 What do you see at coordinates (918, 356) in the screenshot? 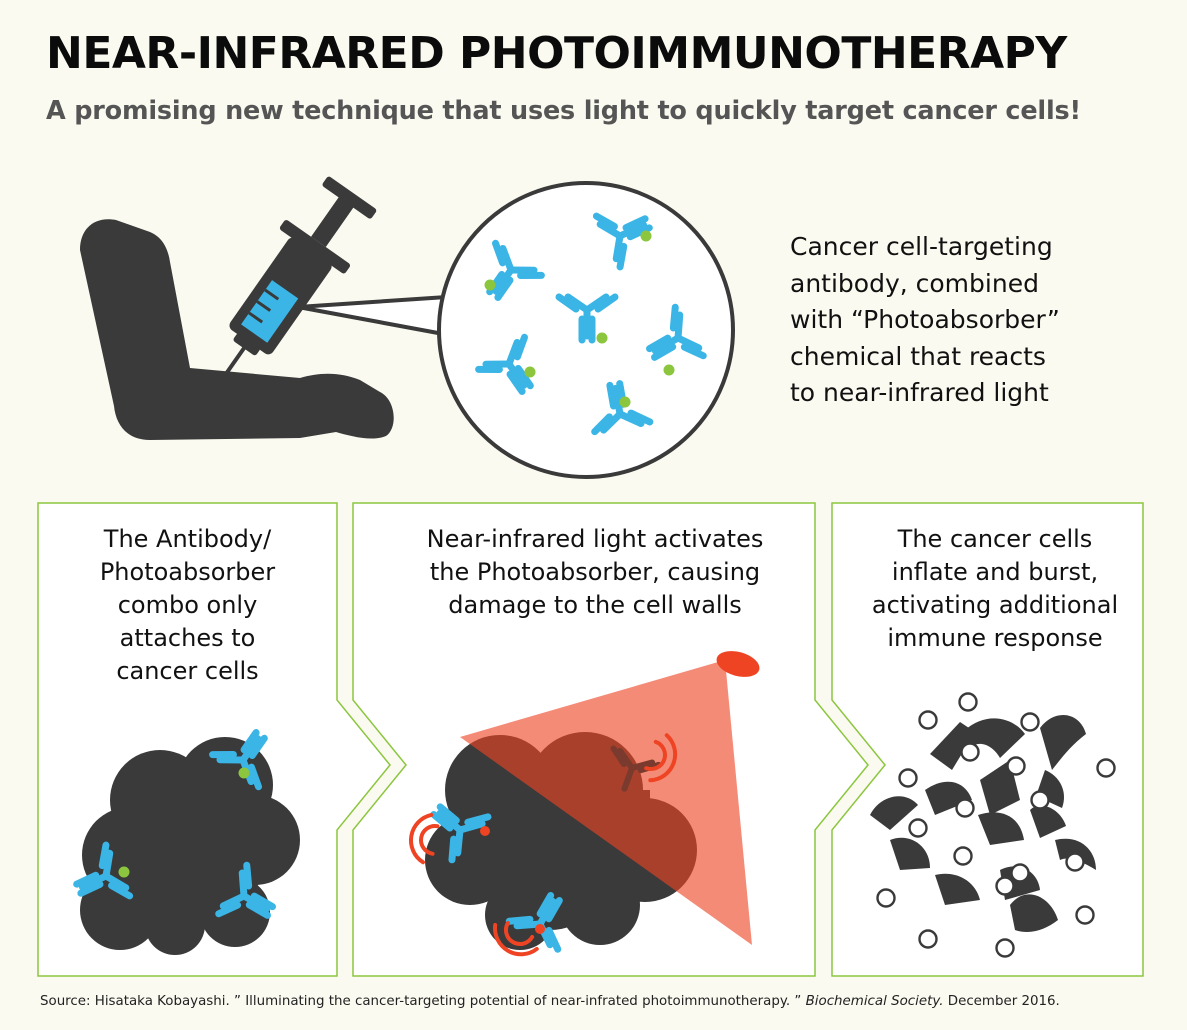
I see `intro-line: chemical that reacts` at bounding box center [918, 356].